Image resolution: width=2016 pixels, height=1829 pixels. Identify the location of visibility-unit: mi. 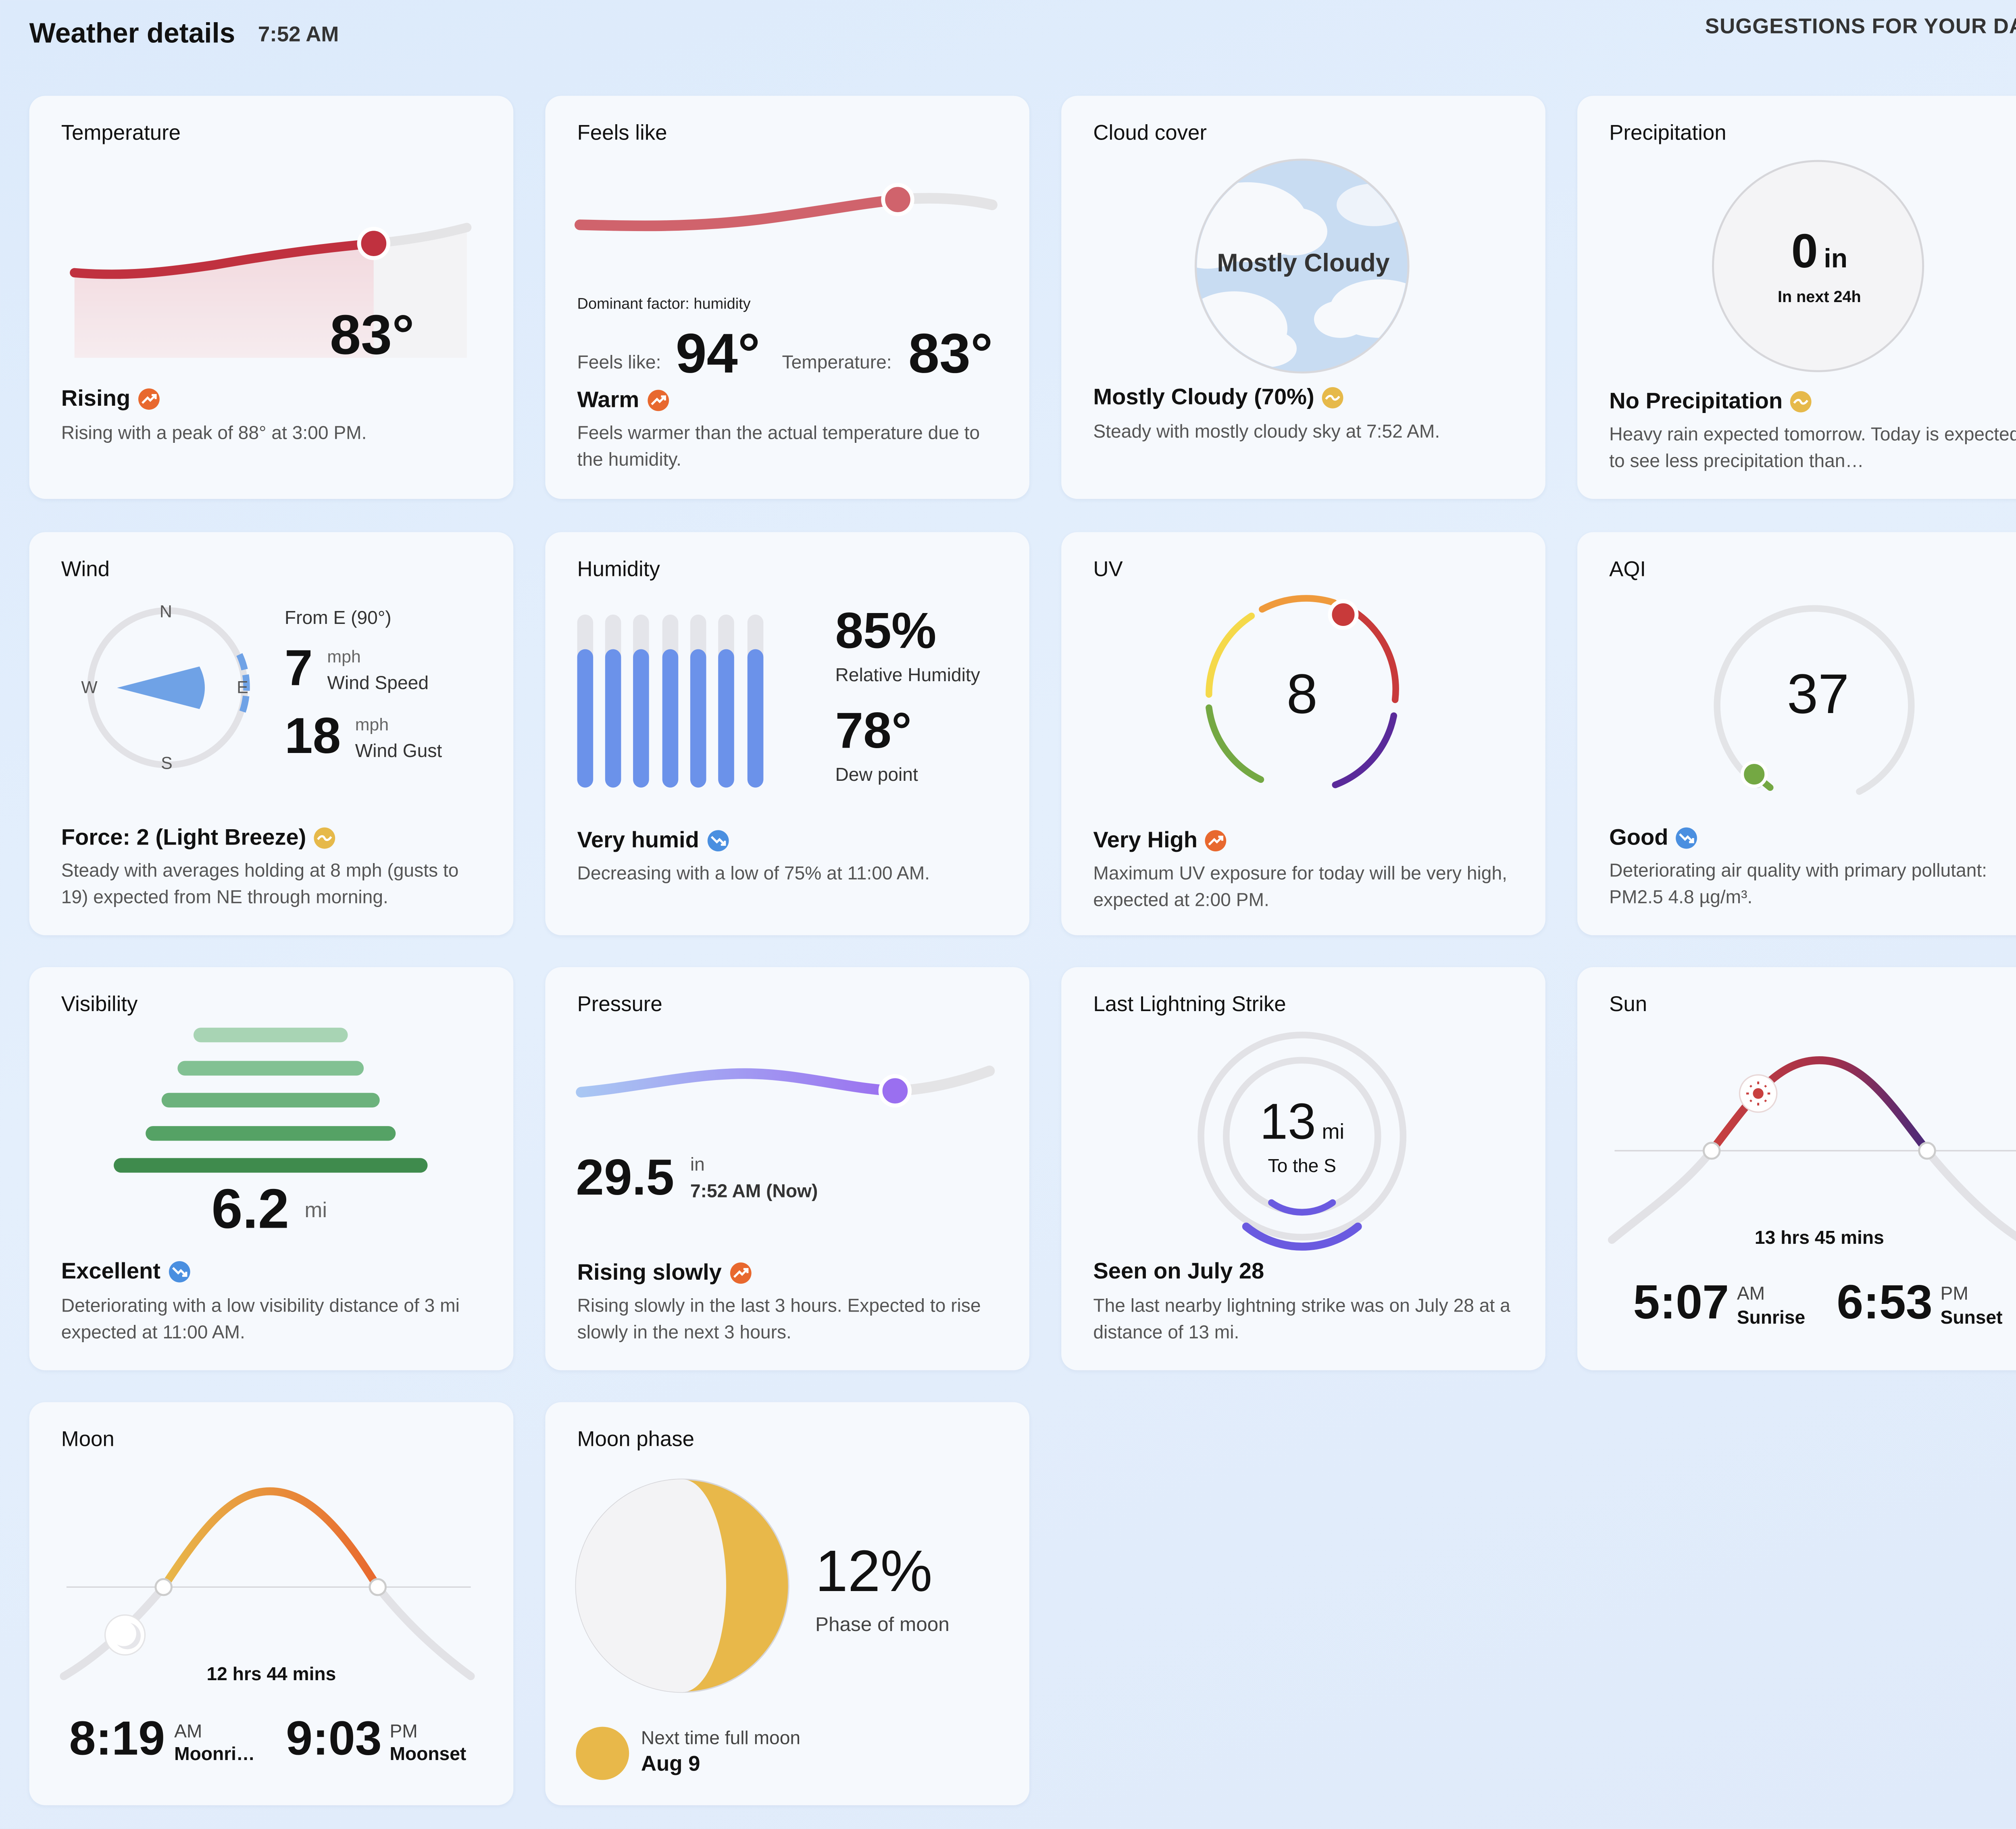
(315, 1211).